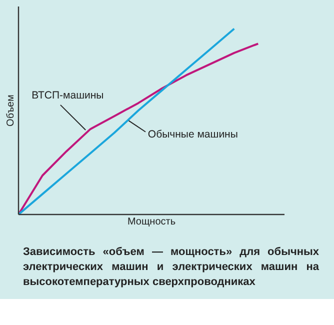 The width and height of the screenshot is (334, 325). What do you see at coordinates (171, 267) in the screenshot?
I see `text: Зависимость «объем — мощность» для обычных электрических машин и электрических машин на высокотемпературных сверхпроводниках` at bounding box center [171, 267].